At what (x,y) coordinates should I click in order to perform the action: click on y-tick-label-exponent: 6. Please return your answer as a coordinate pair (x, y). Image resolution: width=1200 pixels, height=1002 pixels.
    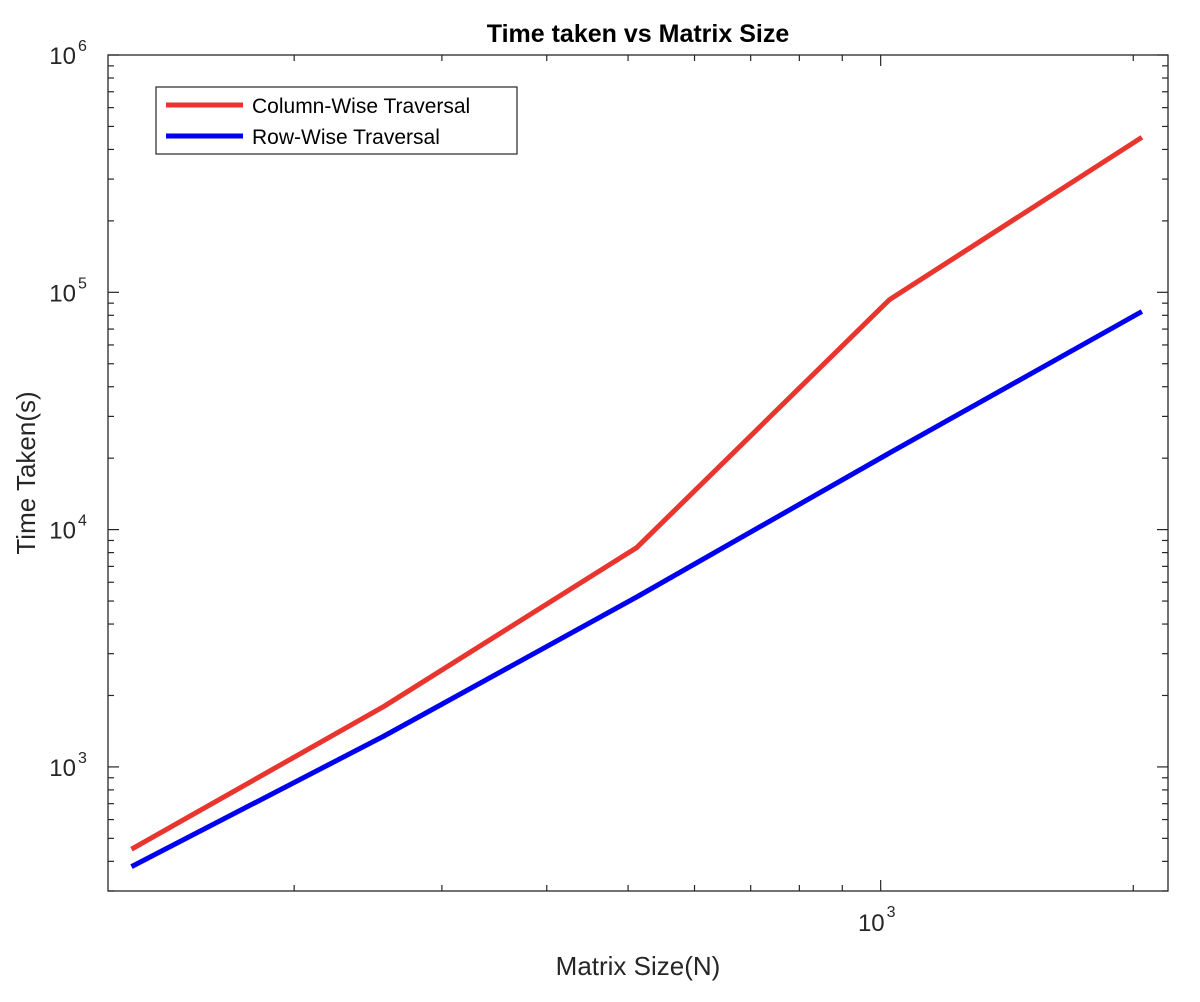
    Looking at the image, I should click on (82, 46).